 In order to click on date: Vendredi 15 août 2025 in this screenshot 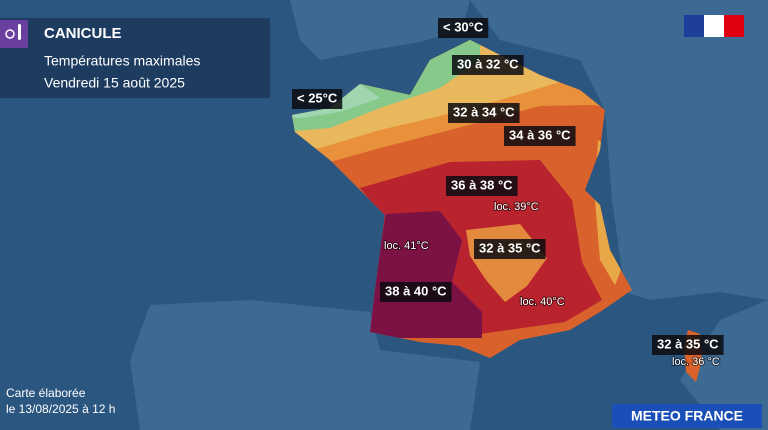, I will do `click(114, 83)`.